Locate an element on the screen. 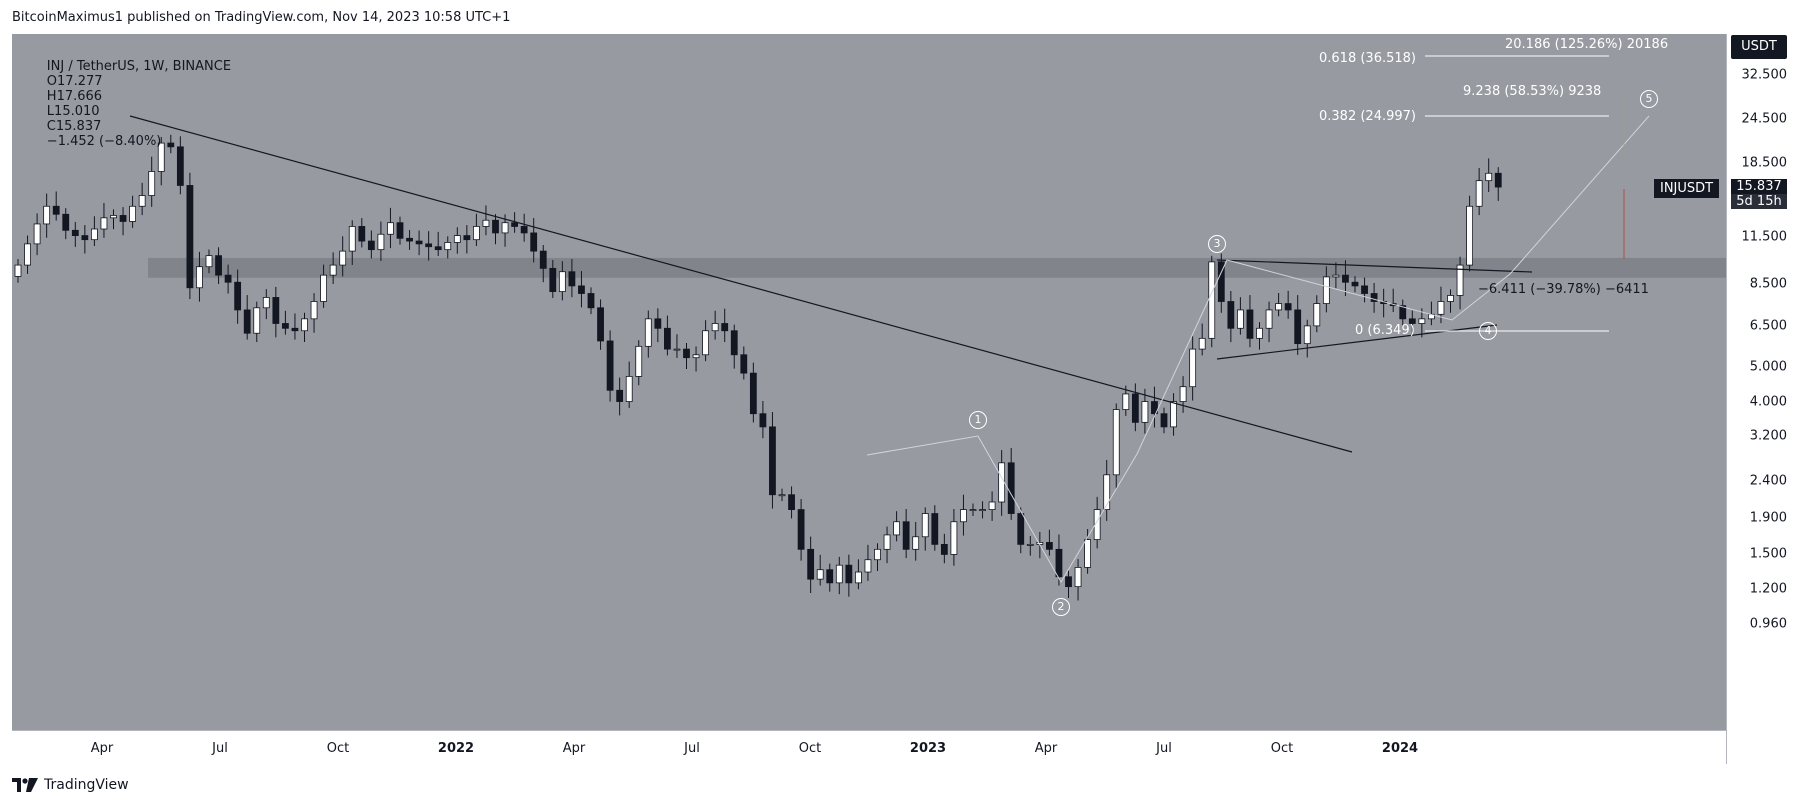 Image resolution: width=1807 pixels, height=809 pixels. time-tick-label: 2024 is located at coordinates (1400, 748).